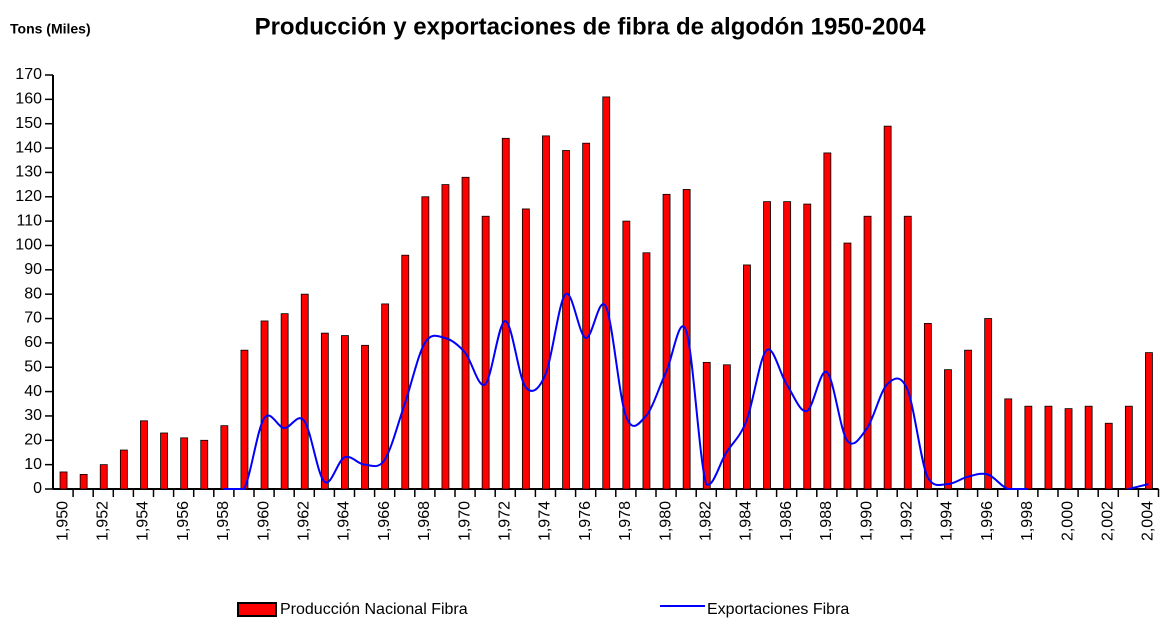 This screenshot has width=1160, height=628. I want to click on x-tick-label: 1,988, so click(826, 521).